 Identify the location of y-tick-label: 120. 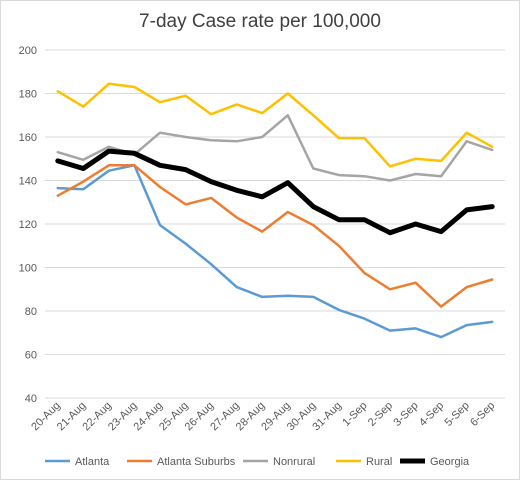
(28, 225).